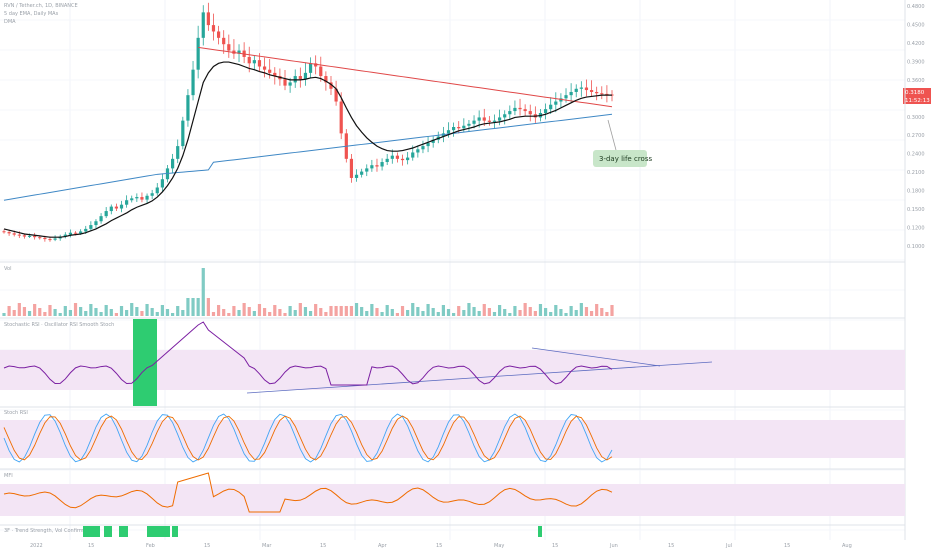 The image size is (932, 550). Describe the element at coordinates (917, 92) in the screenshot. I see `last-price-tag` at that location.